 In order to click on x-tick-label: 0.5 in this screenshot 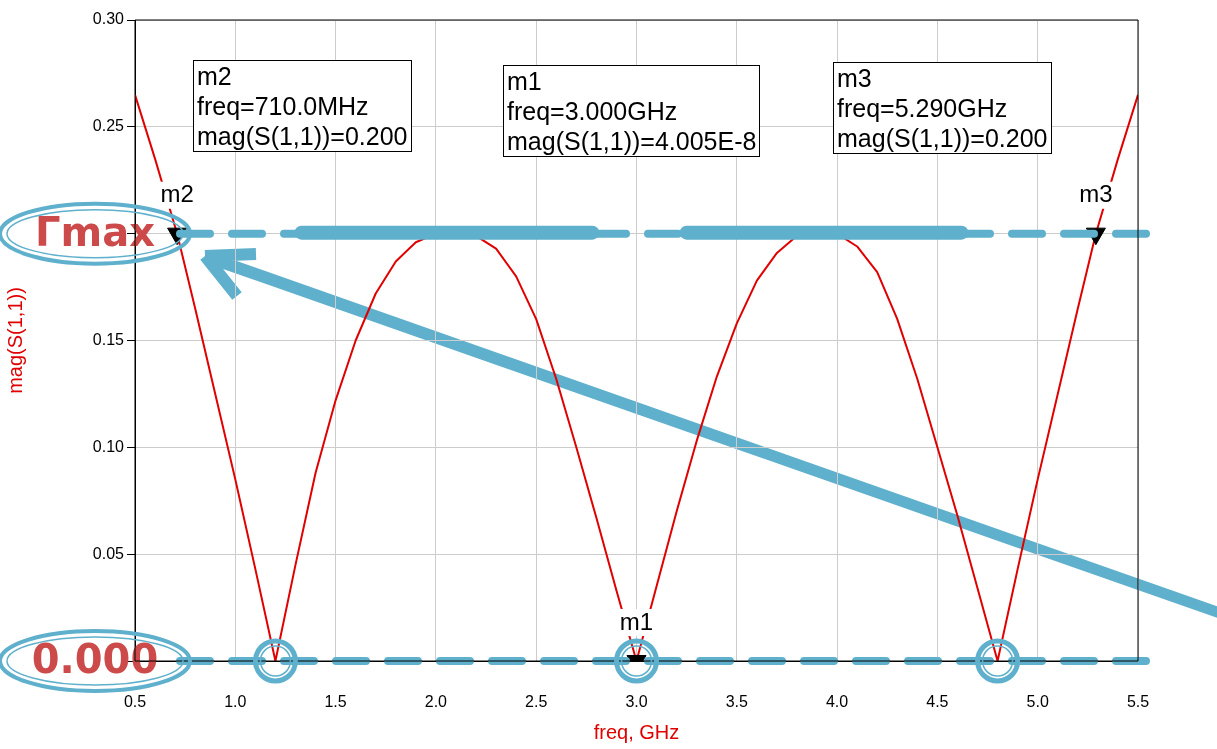, I will do `click(135, 702)`.